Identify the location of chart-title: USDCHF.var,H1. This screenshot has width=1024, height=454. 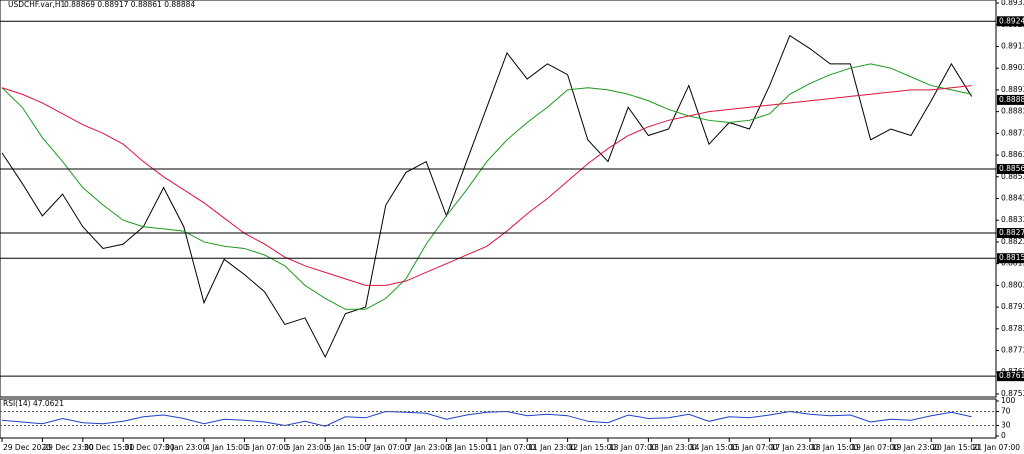
(37, 4).